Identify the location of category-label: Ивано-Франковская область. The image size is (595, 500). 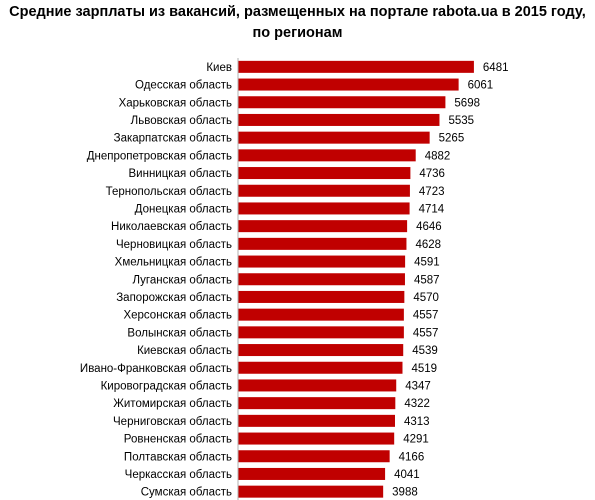
(156, 369).